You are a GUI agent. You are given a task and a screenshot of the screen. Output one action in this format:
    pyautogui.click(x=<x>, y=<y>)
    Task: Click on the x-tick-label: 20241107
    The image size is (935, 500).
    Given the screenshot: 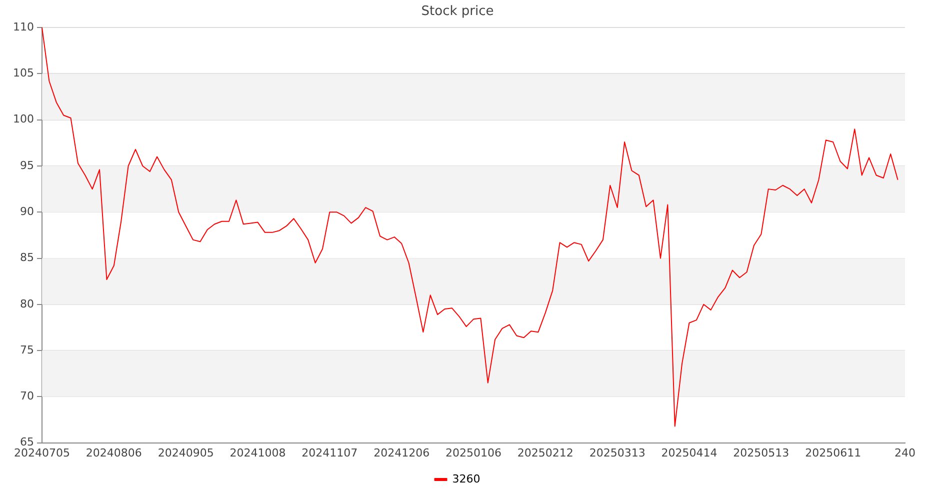 What is the action you would take?
    pyautogui.click(x=330, y=453)
    